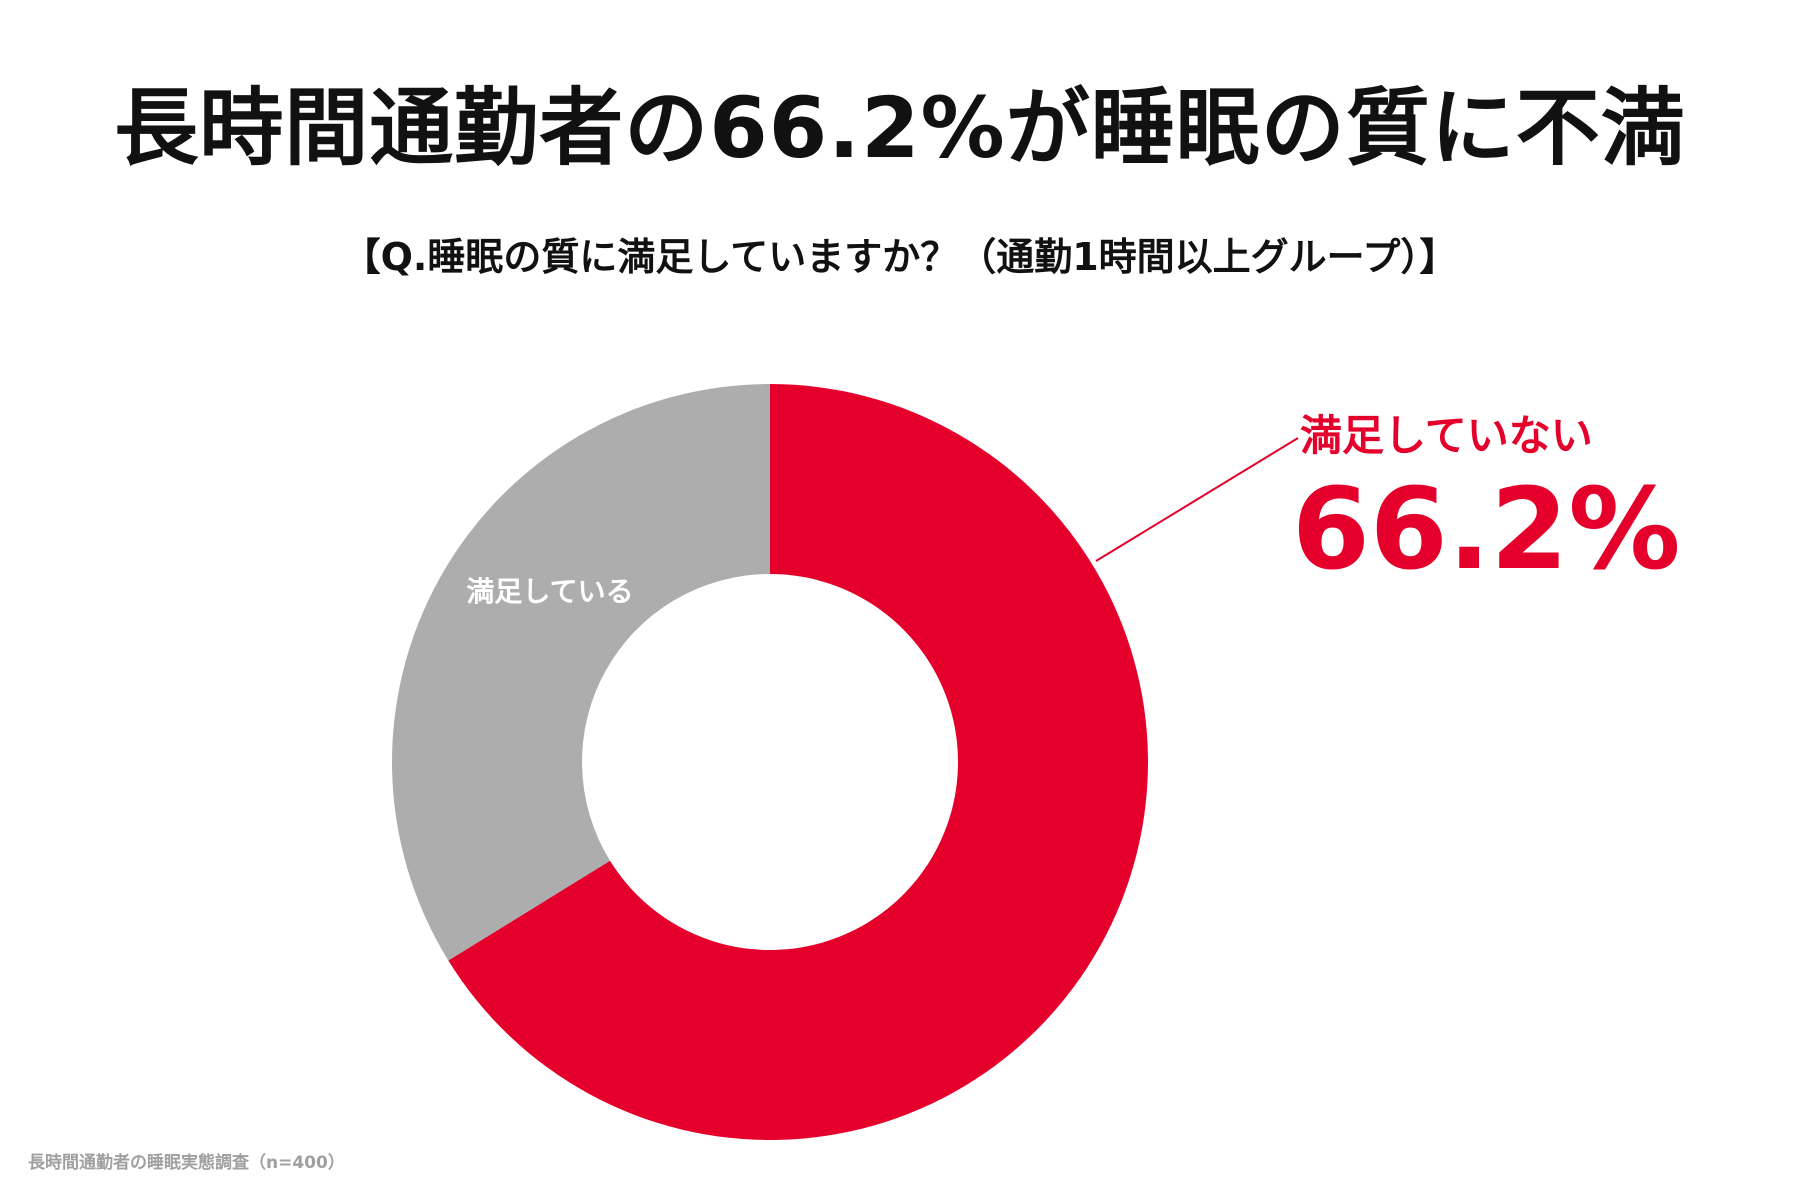  What do you see at coordinates (186, 1163) in the screenshot?
I see `source-note: 長時間通勤者の睡眠実態調査（n=400）` at bounding box center [186, 1163].